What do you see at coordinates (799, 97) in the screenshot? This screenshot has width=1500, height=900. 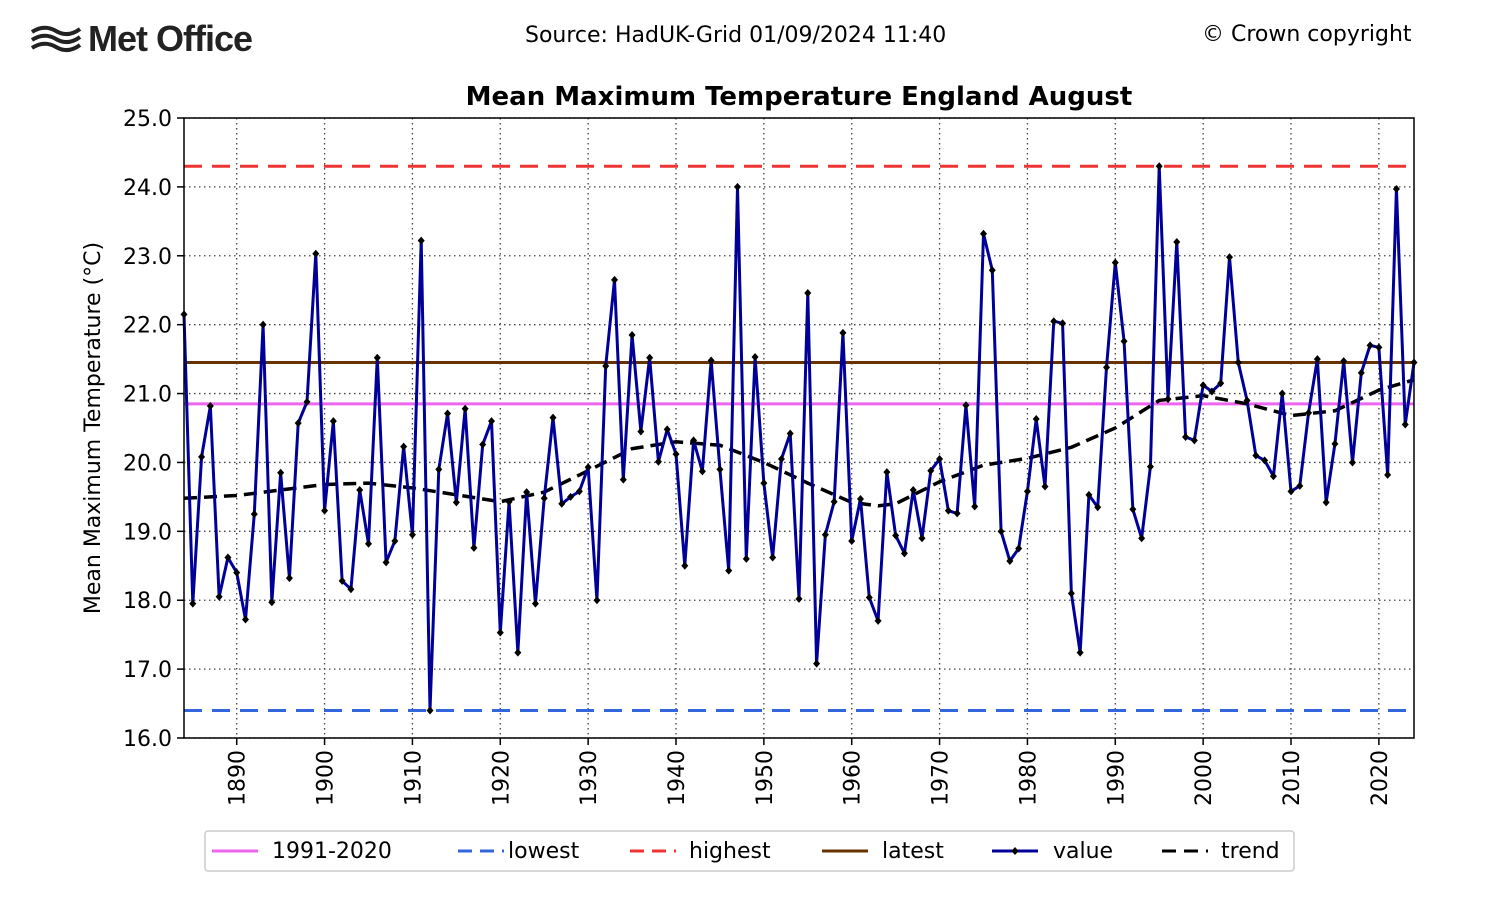 I see `chart-title: Mean Maximum Temperature England August` at bounding box center [799, 97].